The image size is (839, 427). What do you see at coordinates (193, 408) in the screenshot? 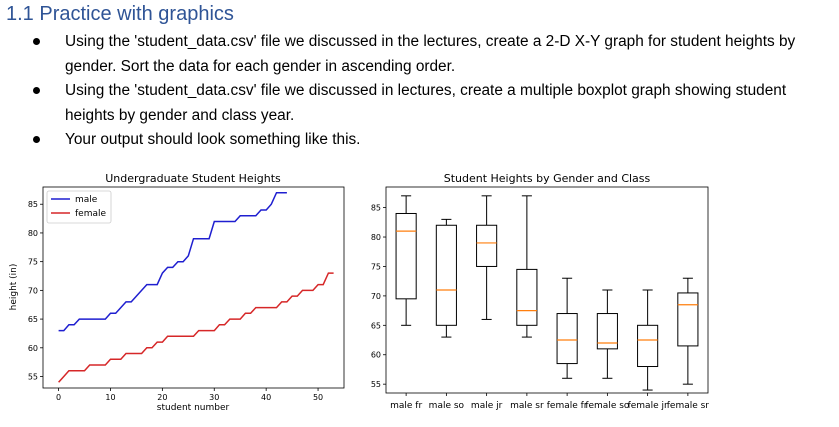
I see `x-axis-label: student number` at bounding box center [193, 408].